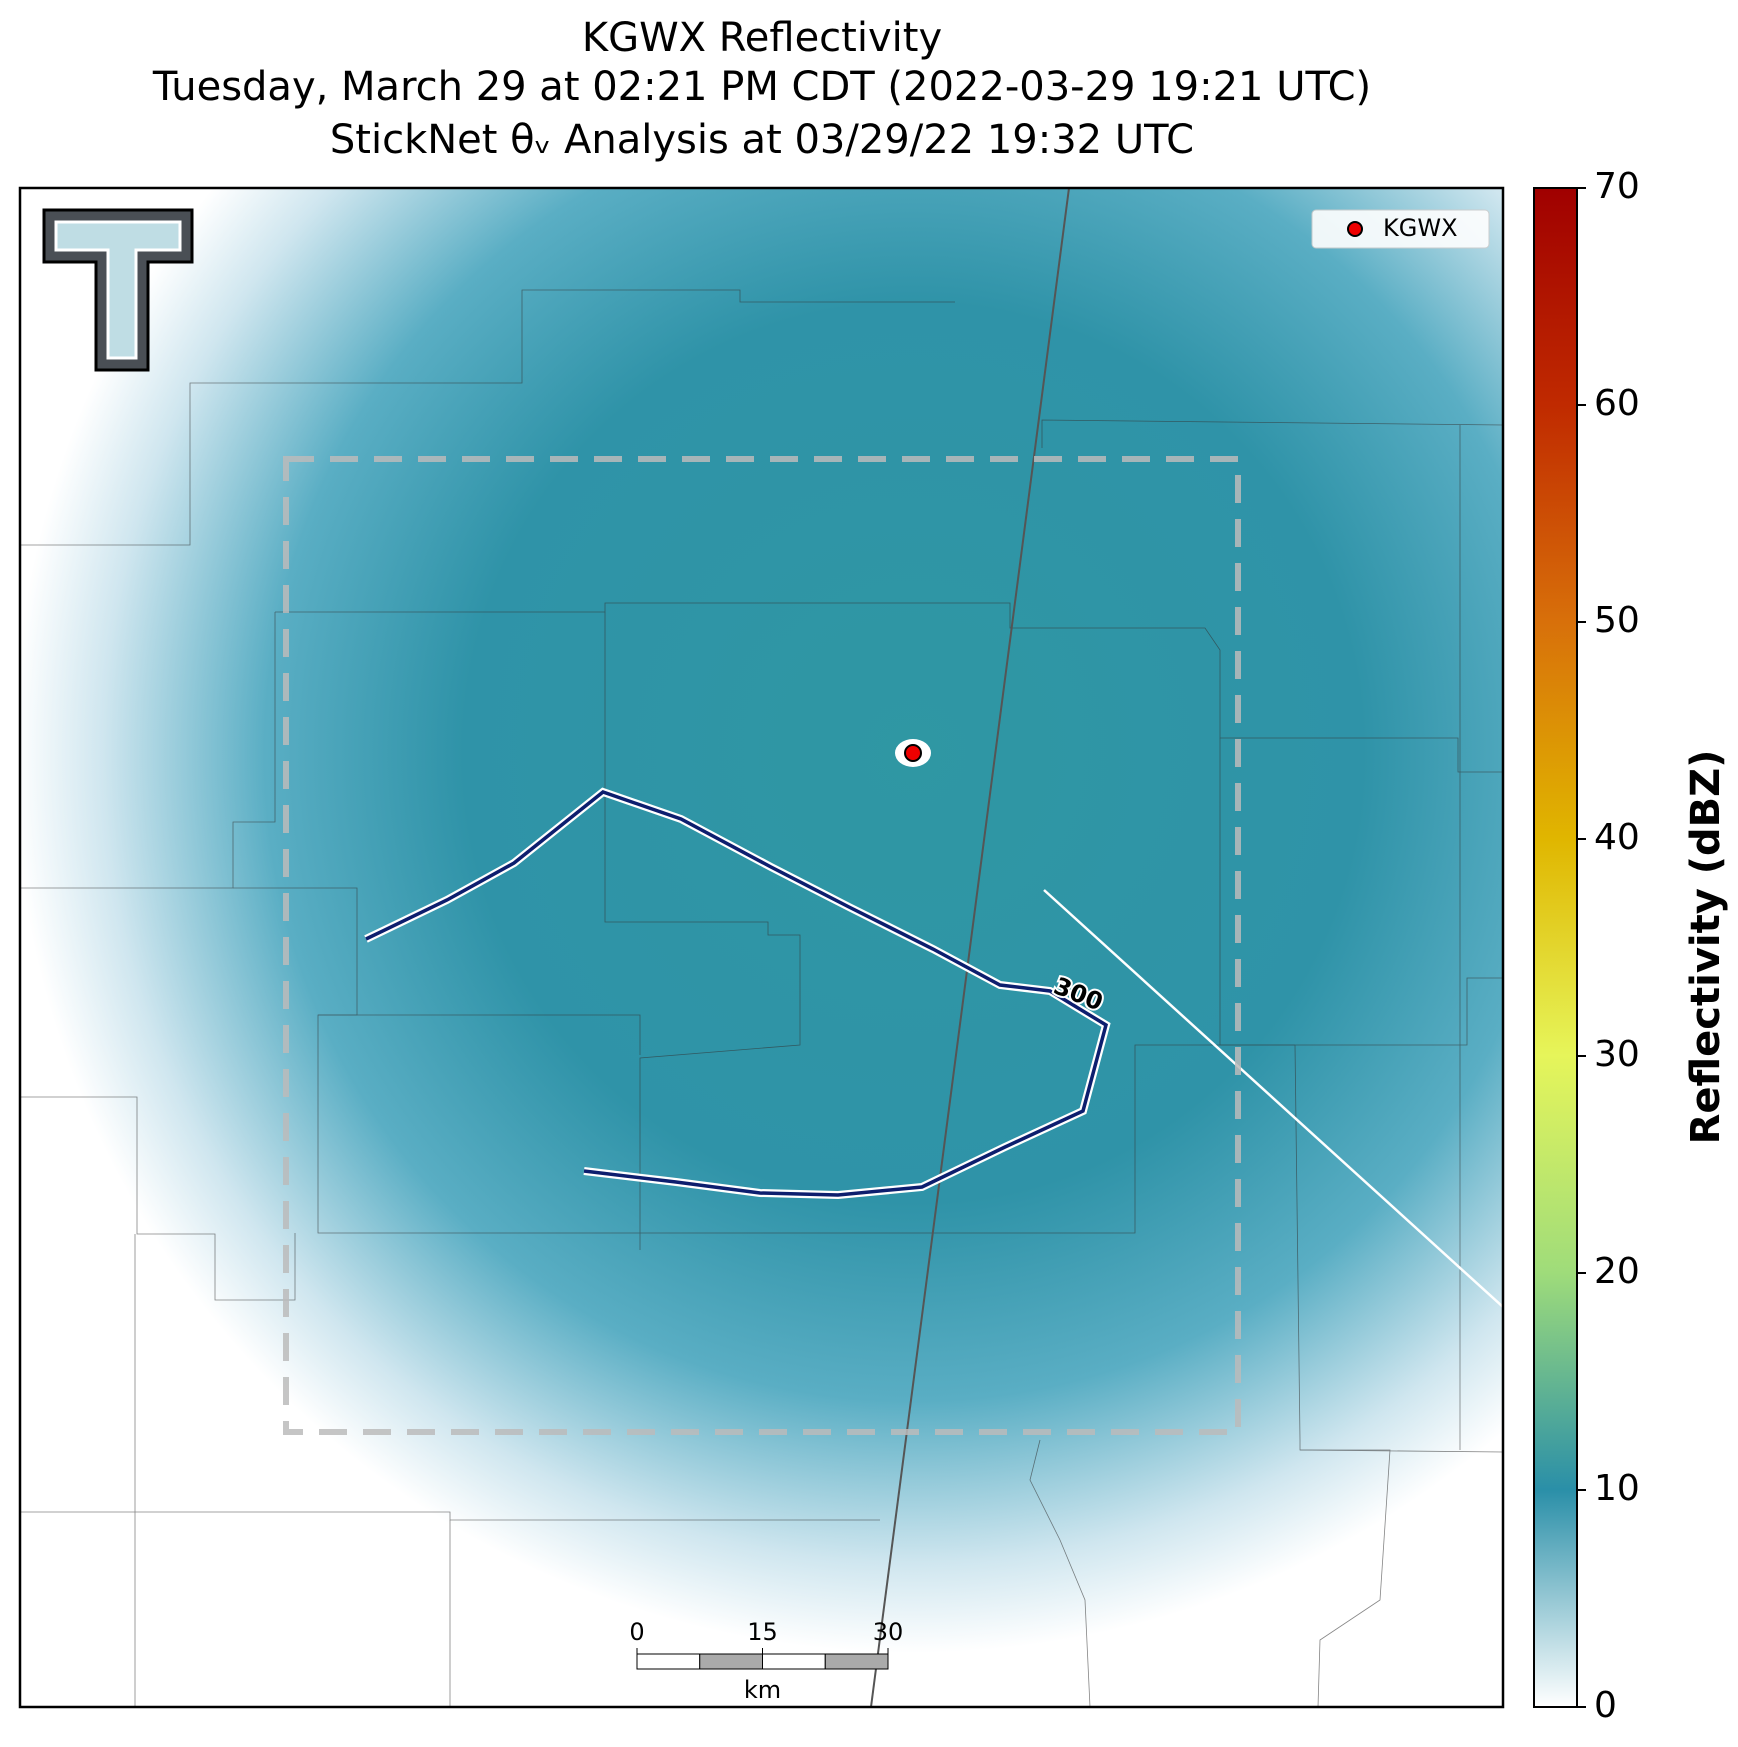 The height and width of the screenshot is (1747, 1738). What do you see at coordinates (1617, 186) in the screenshot?
I see `colorbar-tick-label: 70` at bounding box center [1617, 186].